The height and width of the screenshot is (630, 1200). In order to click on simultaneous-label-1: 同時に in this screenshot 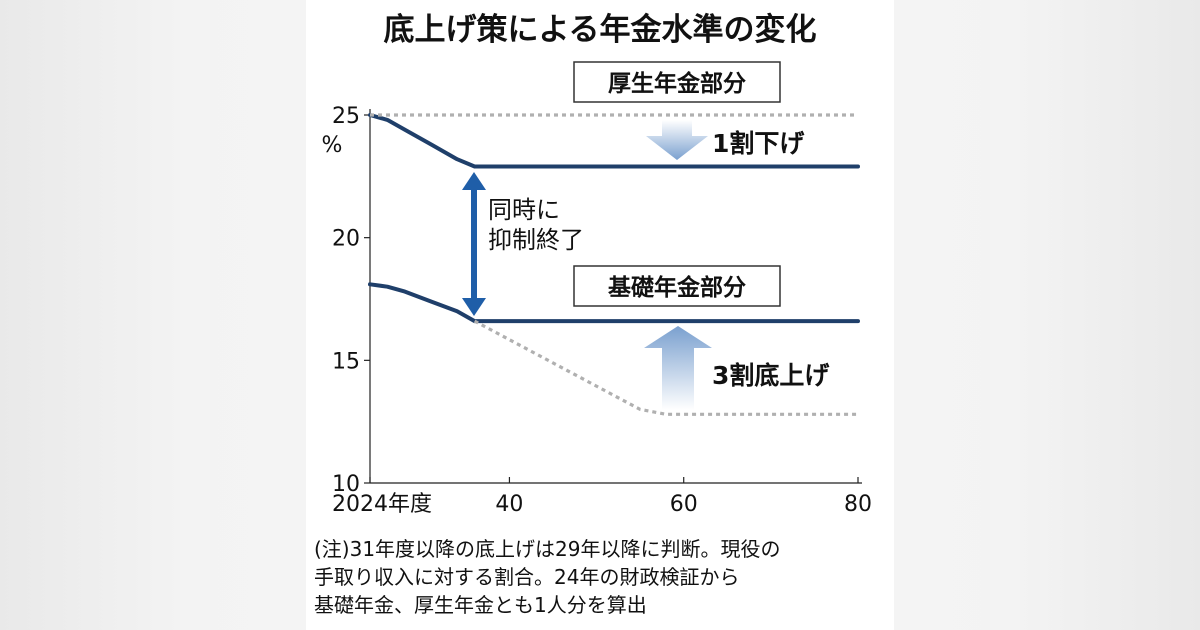, I will do `click(524, 210)`.